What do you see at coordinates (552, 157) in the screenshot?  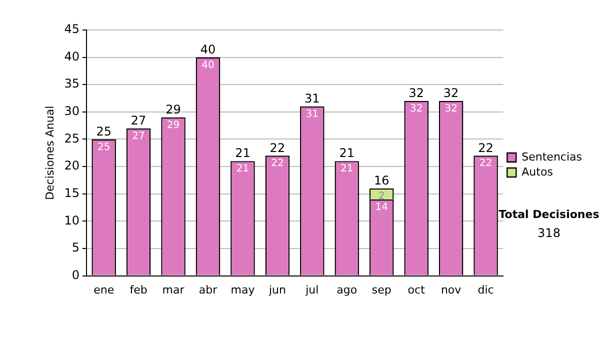 I see `legend-label: Sentencias` at bounding box center [552, 157].